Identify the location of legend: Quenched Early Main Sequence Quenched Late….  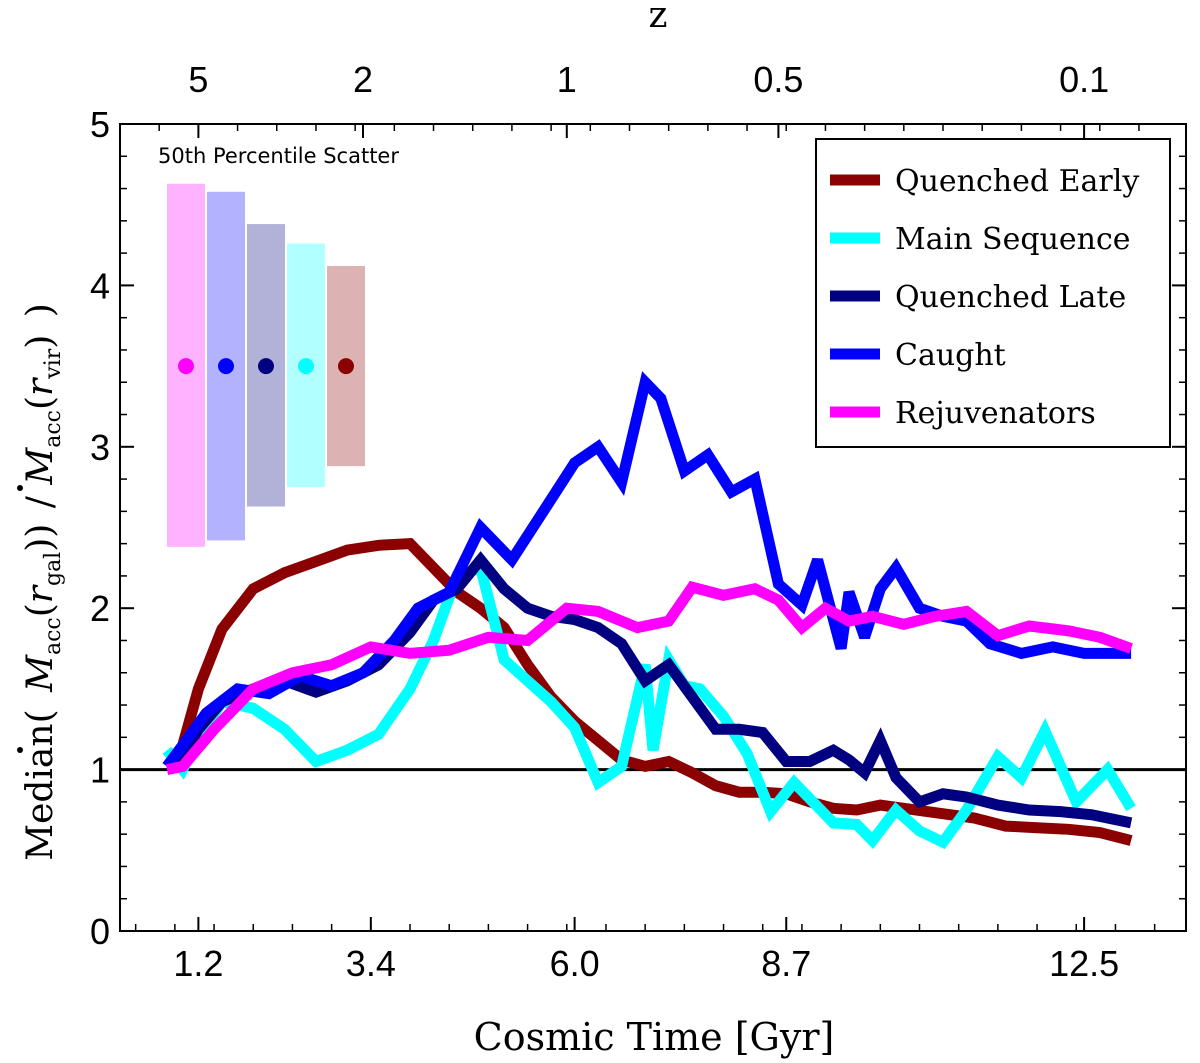
(993, 293).